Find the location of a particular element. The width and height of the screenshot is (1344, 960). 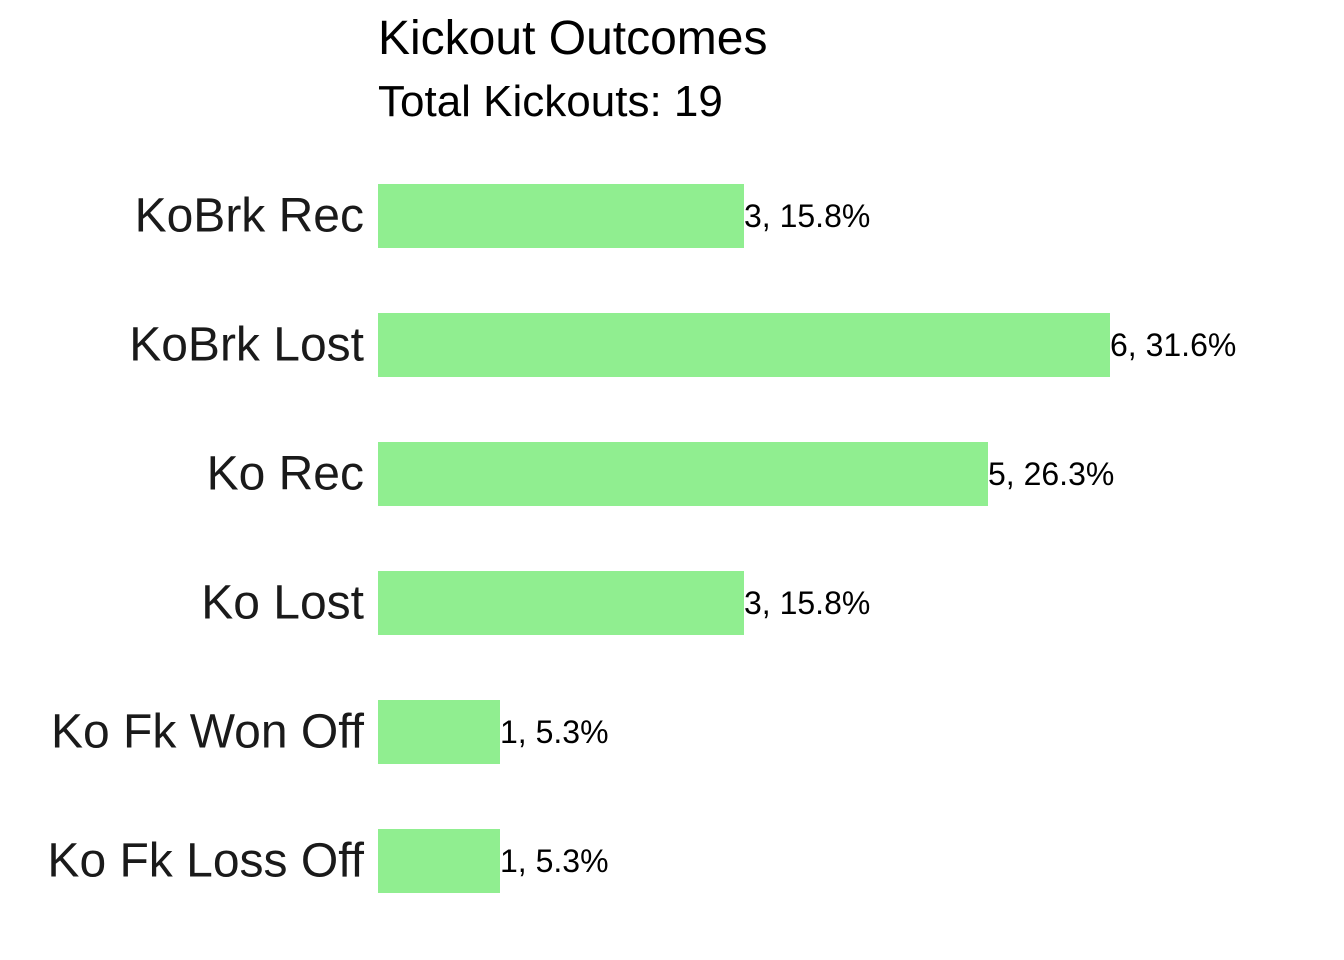

bar-kobrk-rec is located at coordinates (561, 216).